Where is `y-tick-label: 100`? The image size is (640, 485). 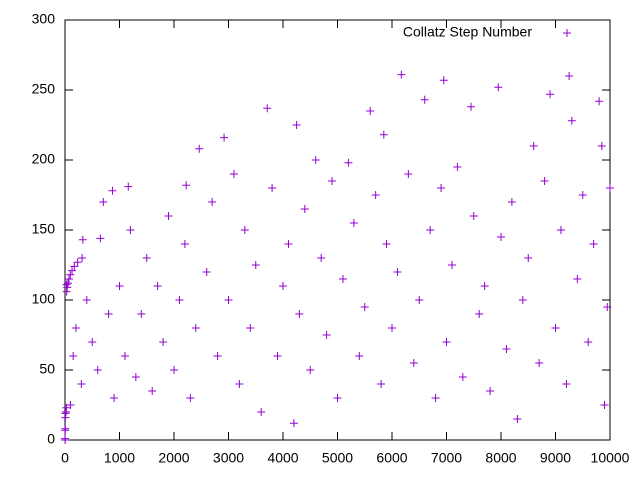
y-tick-label: 100 is located at coordinates (44, 299).